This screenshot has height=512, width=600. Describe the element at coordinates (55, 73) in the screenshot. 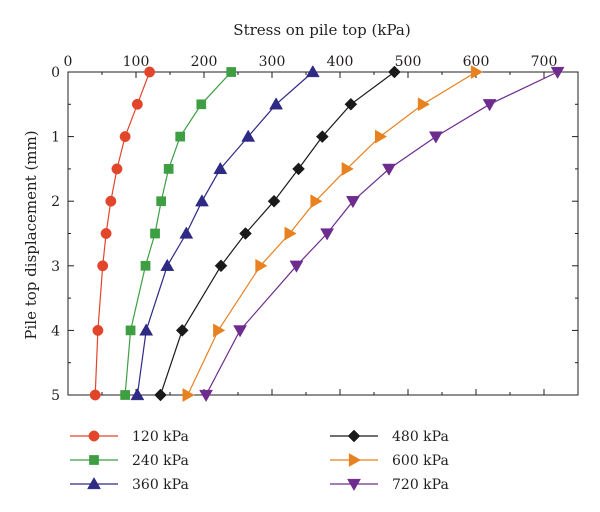

I see `y-tick-label: 0` at that location.